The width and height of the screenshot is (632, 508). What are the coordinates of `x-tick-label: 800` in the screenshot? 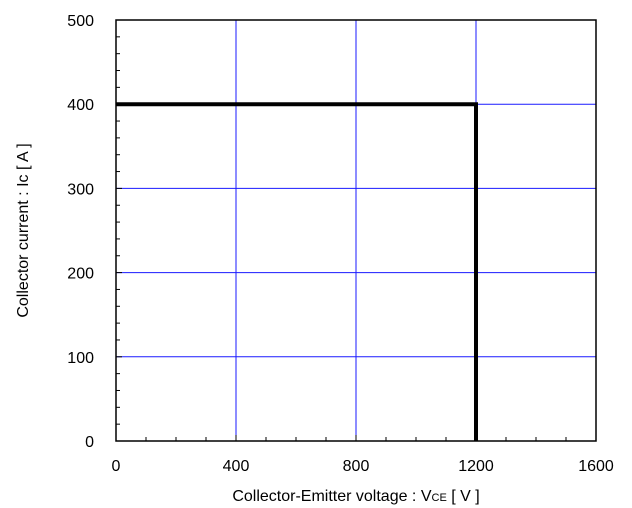 It's located at (356, 466).